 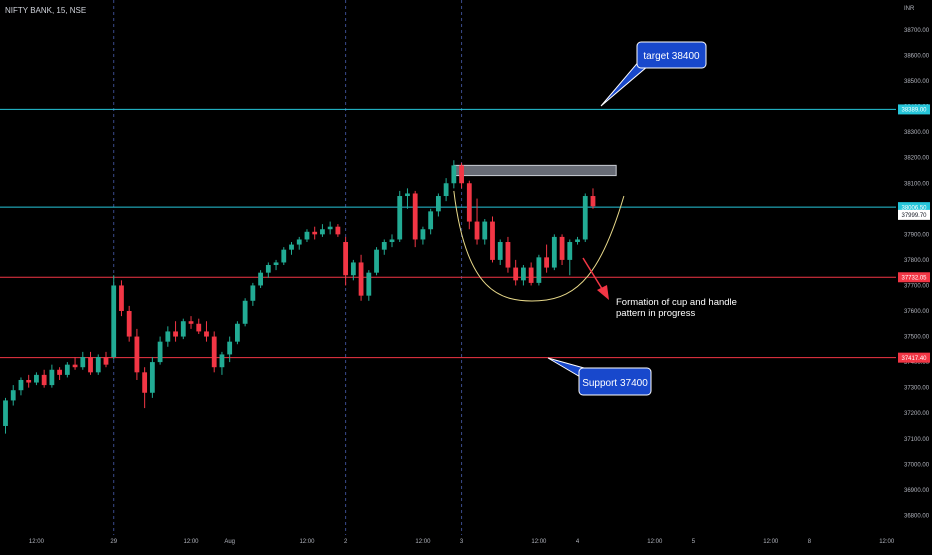 I want to click on support-callout-text: Support 37400, so click(x=615, y=383).